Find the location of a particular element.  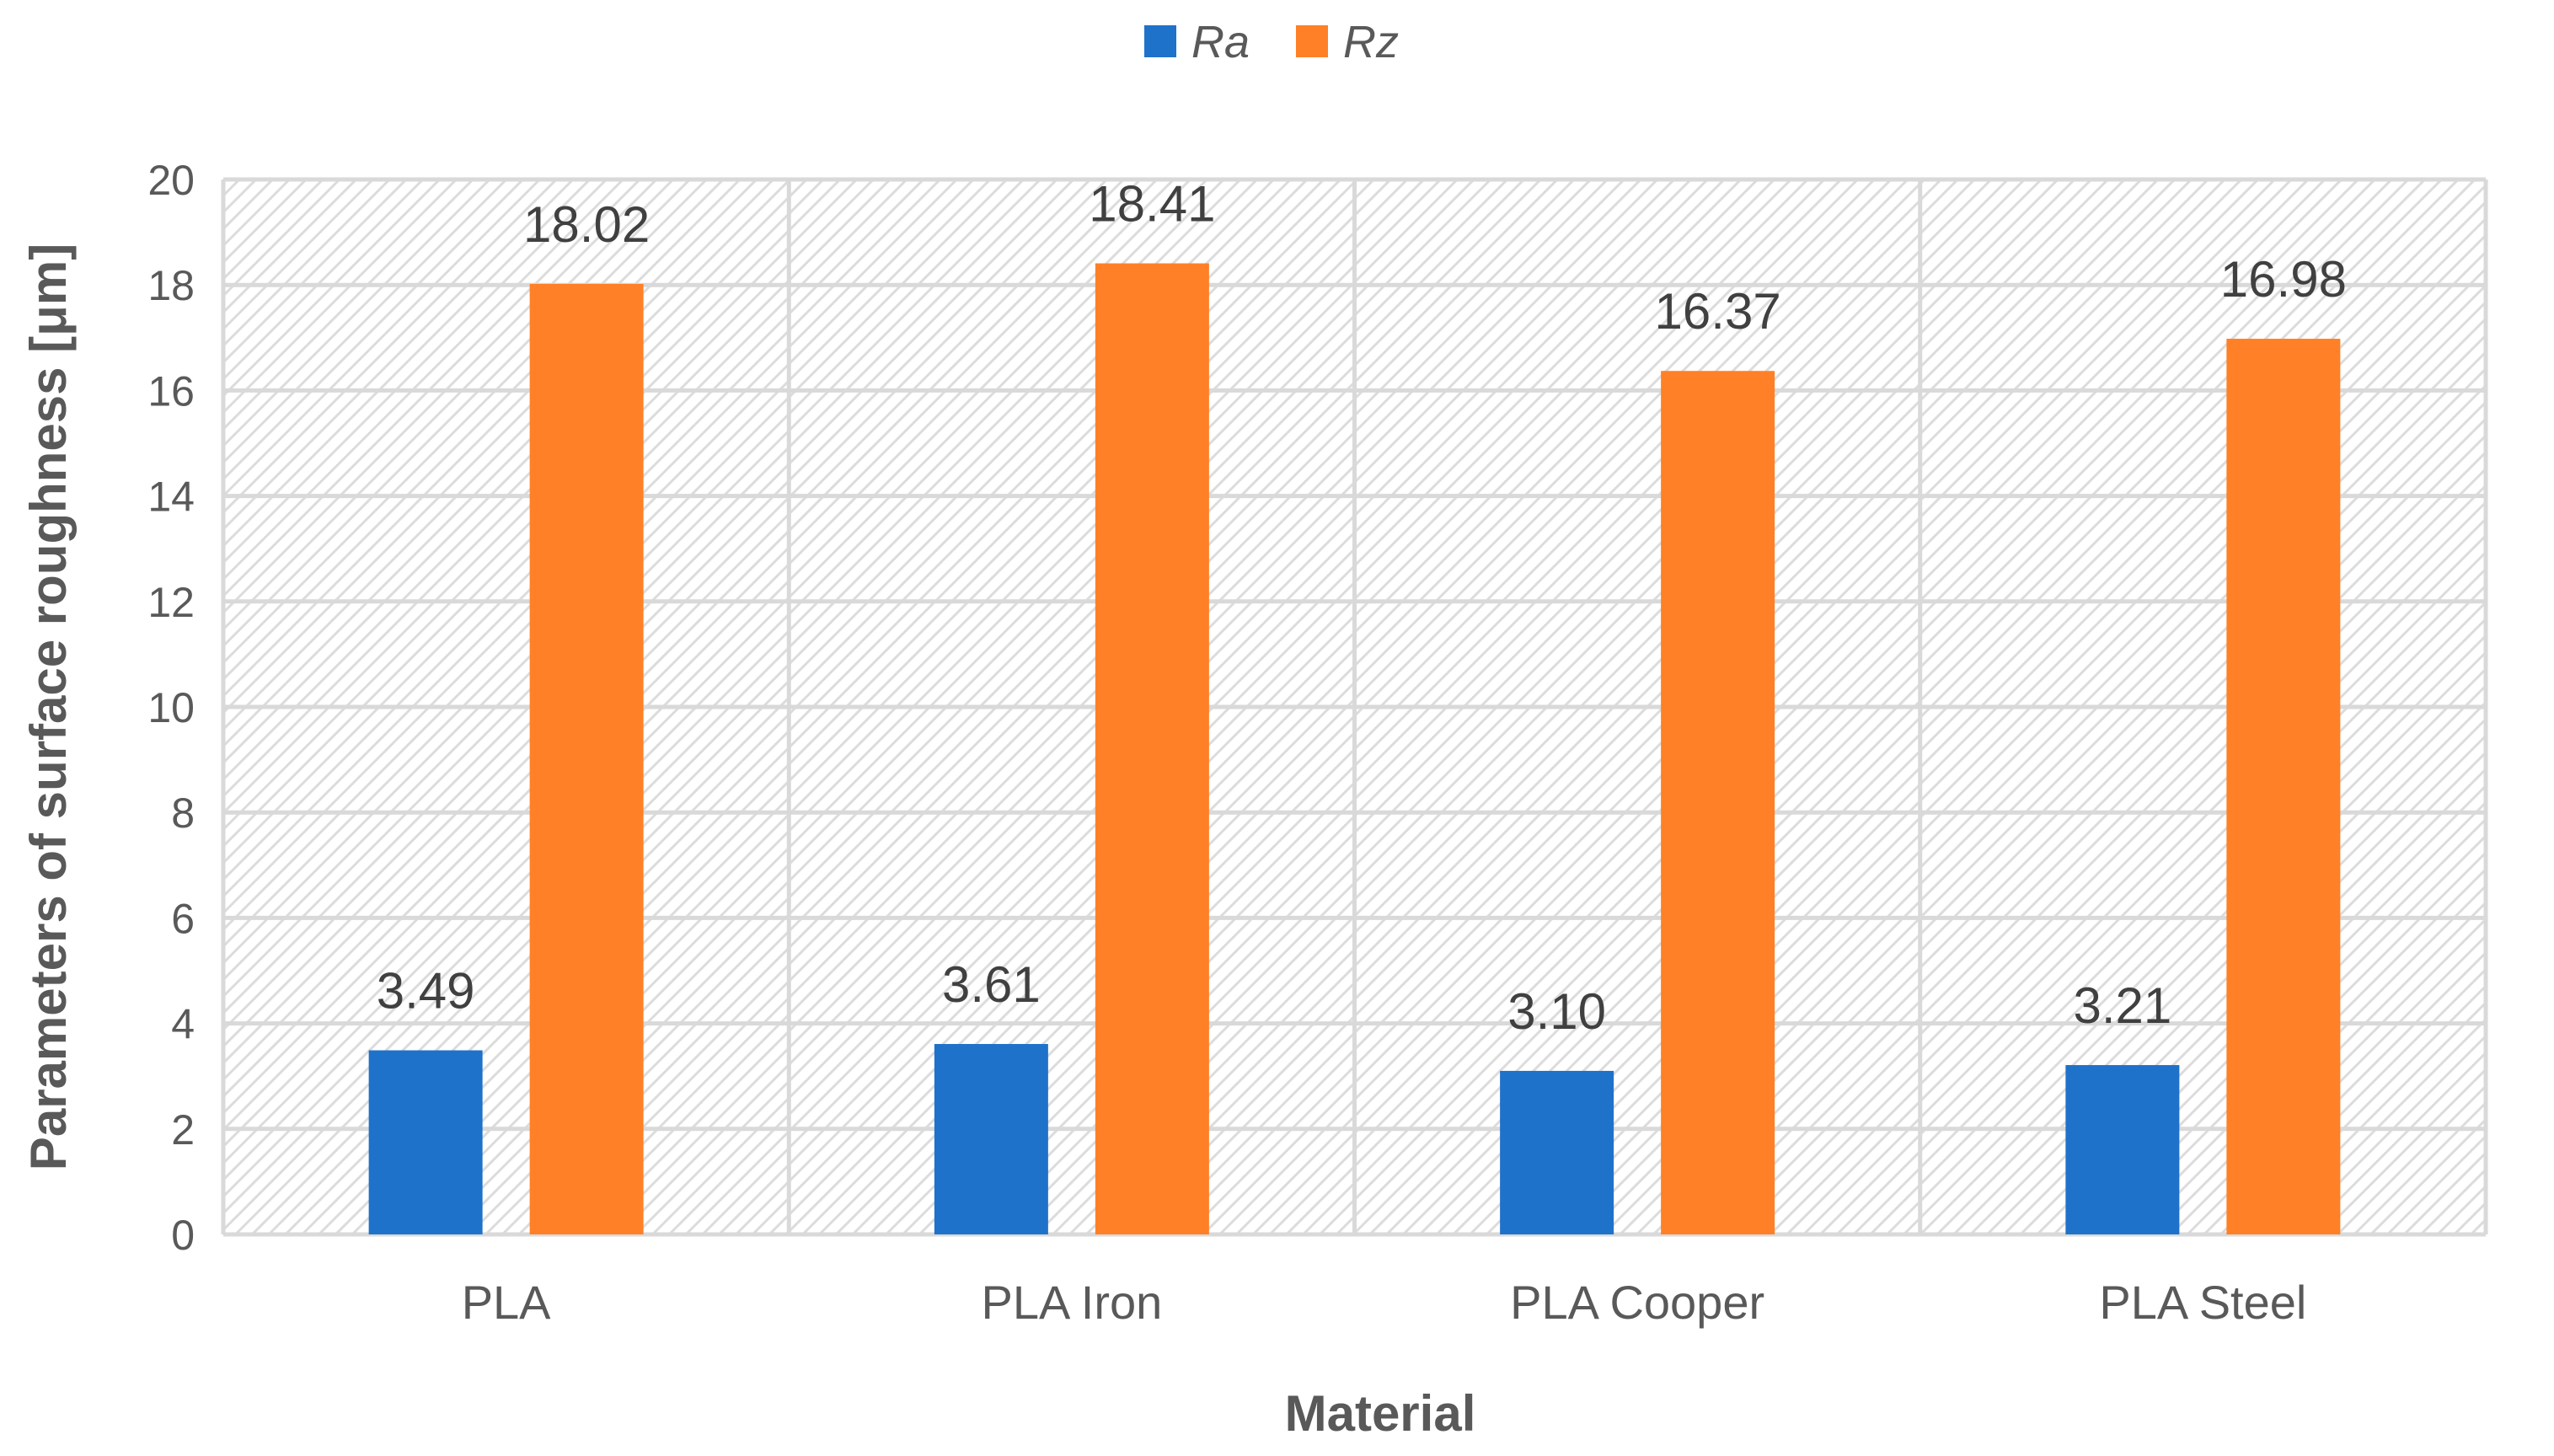

legend: Ra Rz is located at coordinates (1271, 42).